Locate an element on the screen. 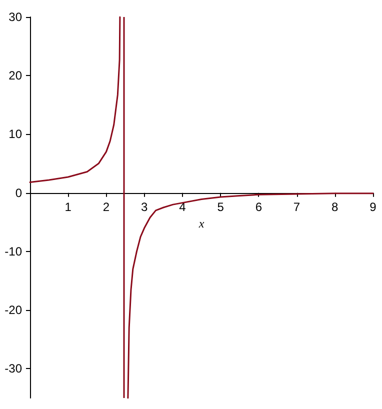  y-tick-label: 20 is located at coordinates (15, 75).